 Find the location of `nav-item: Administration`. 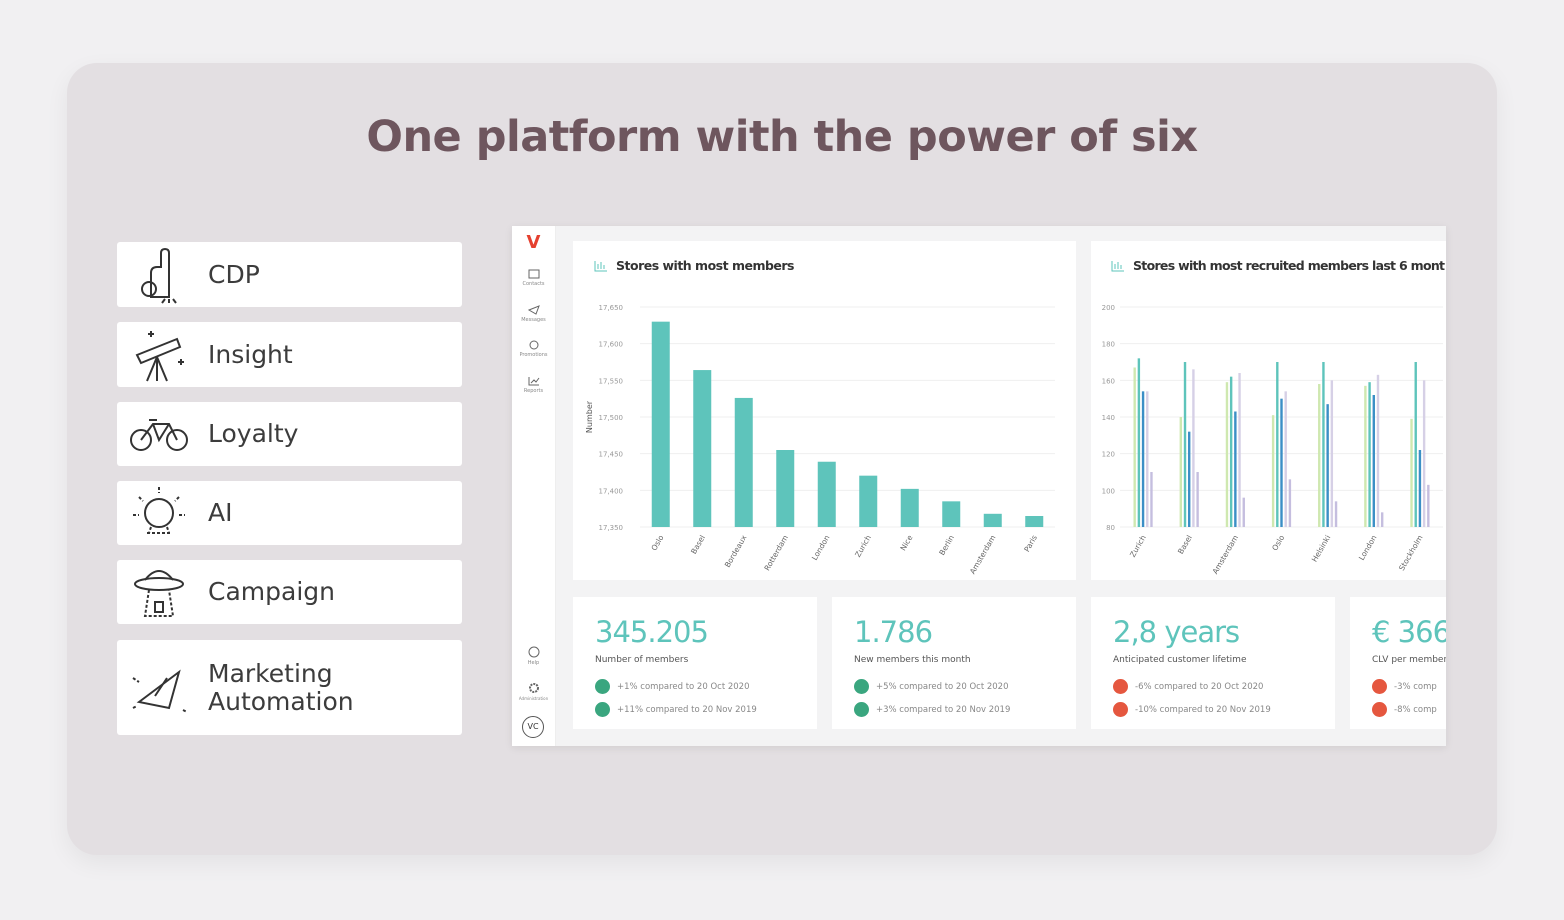

nav-item: Administration is located at coordinates (533, 691).